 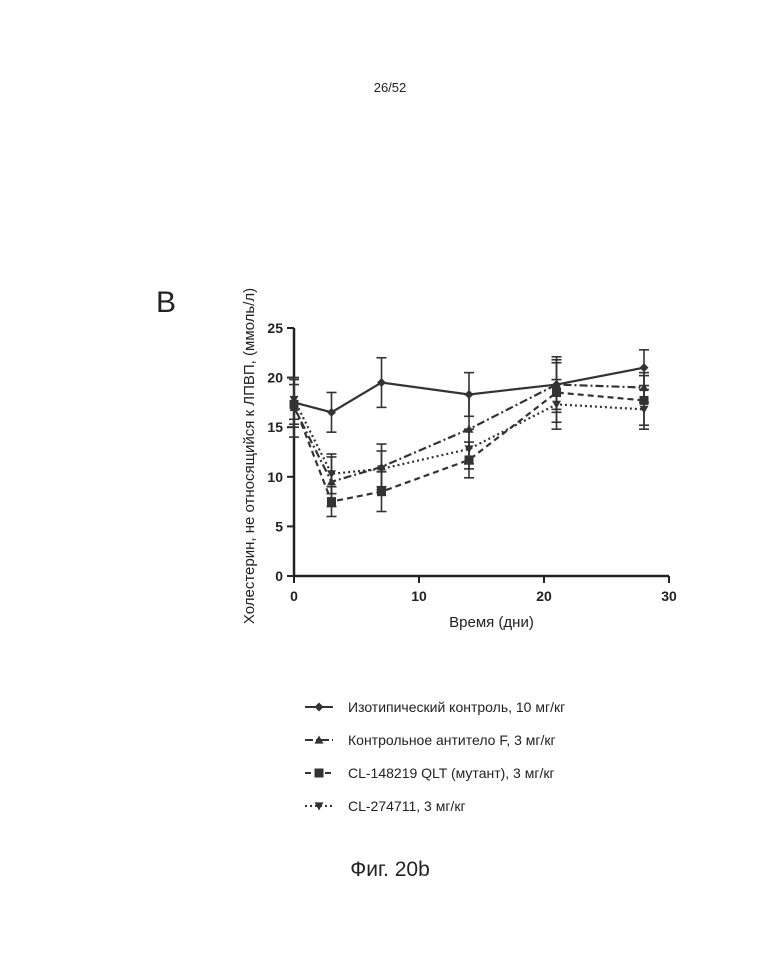 I want to click on legend-item: CL-274711, 3 мг/кг, so click(x=385, y=806).